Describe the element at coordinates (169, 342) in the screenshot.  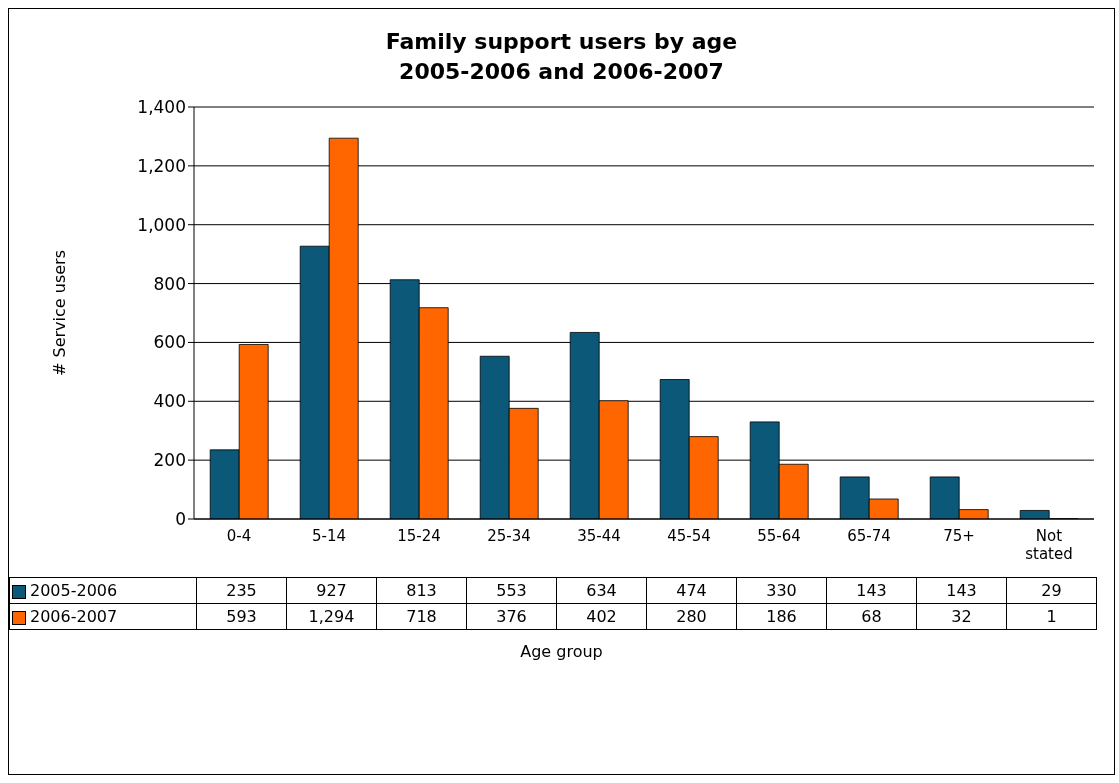
I see `y-tick-label: 600` at that location.